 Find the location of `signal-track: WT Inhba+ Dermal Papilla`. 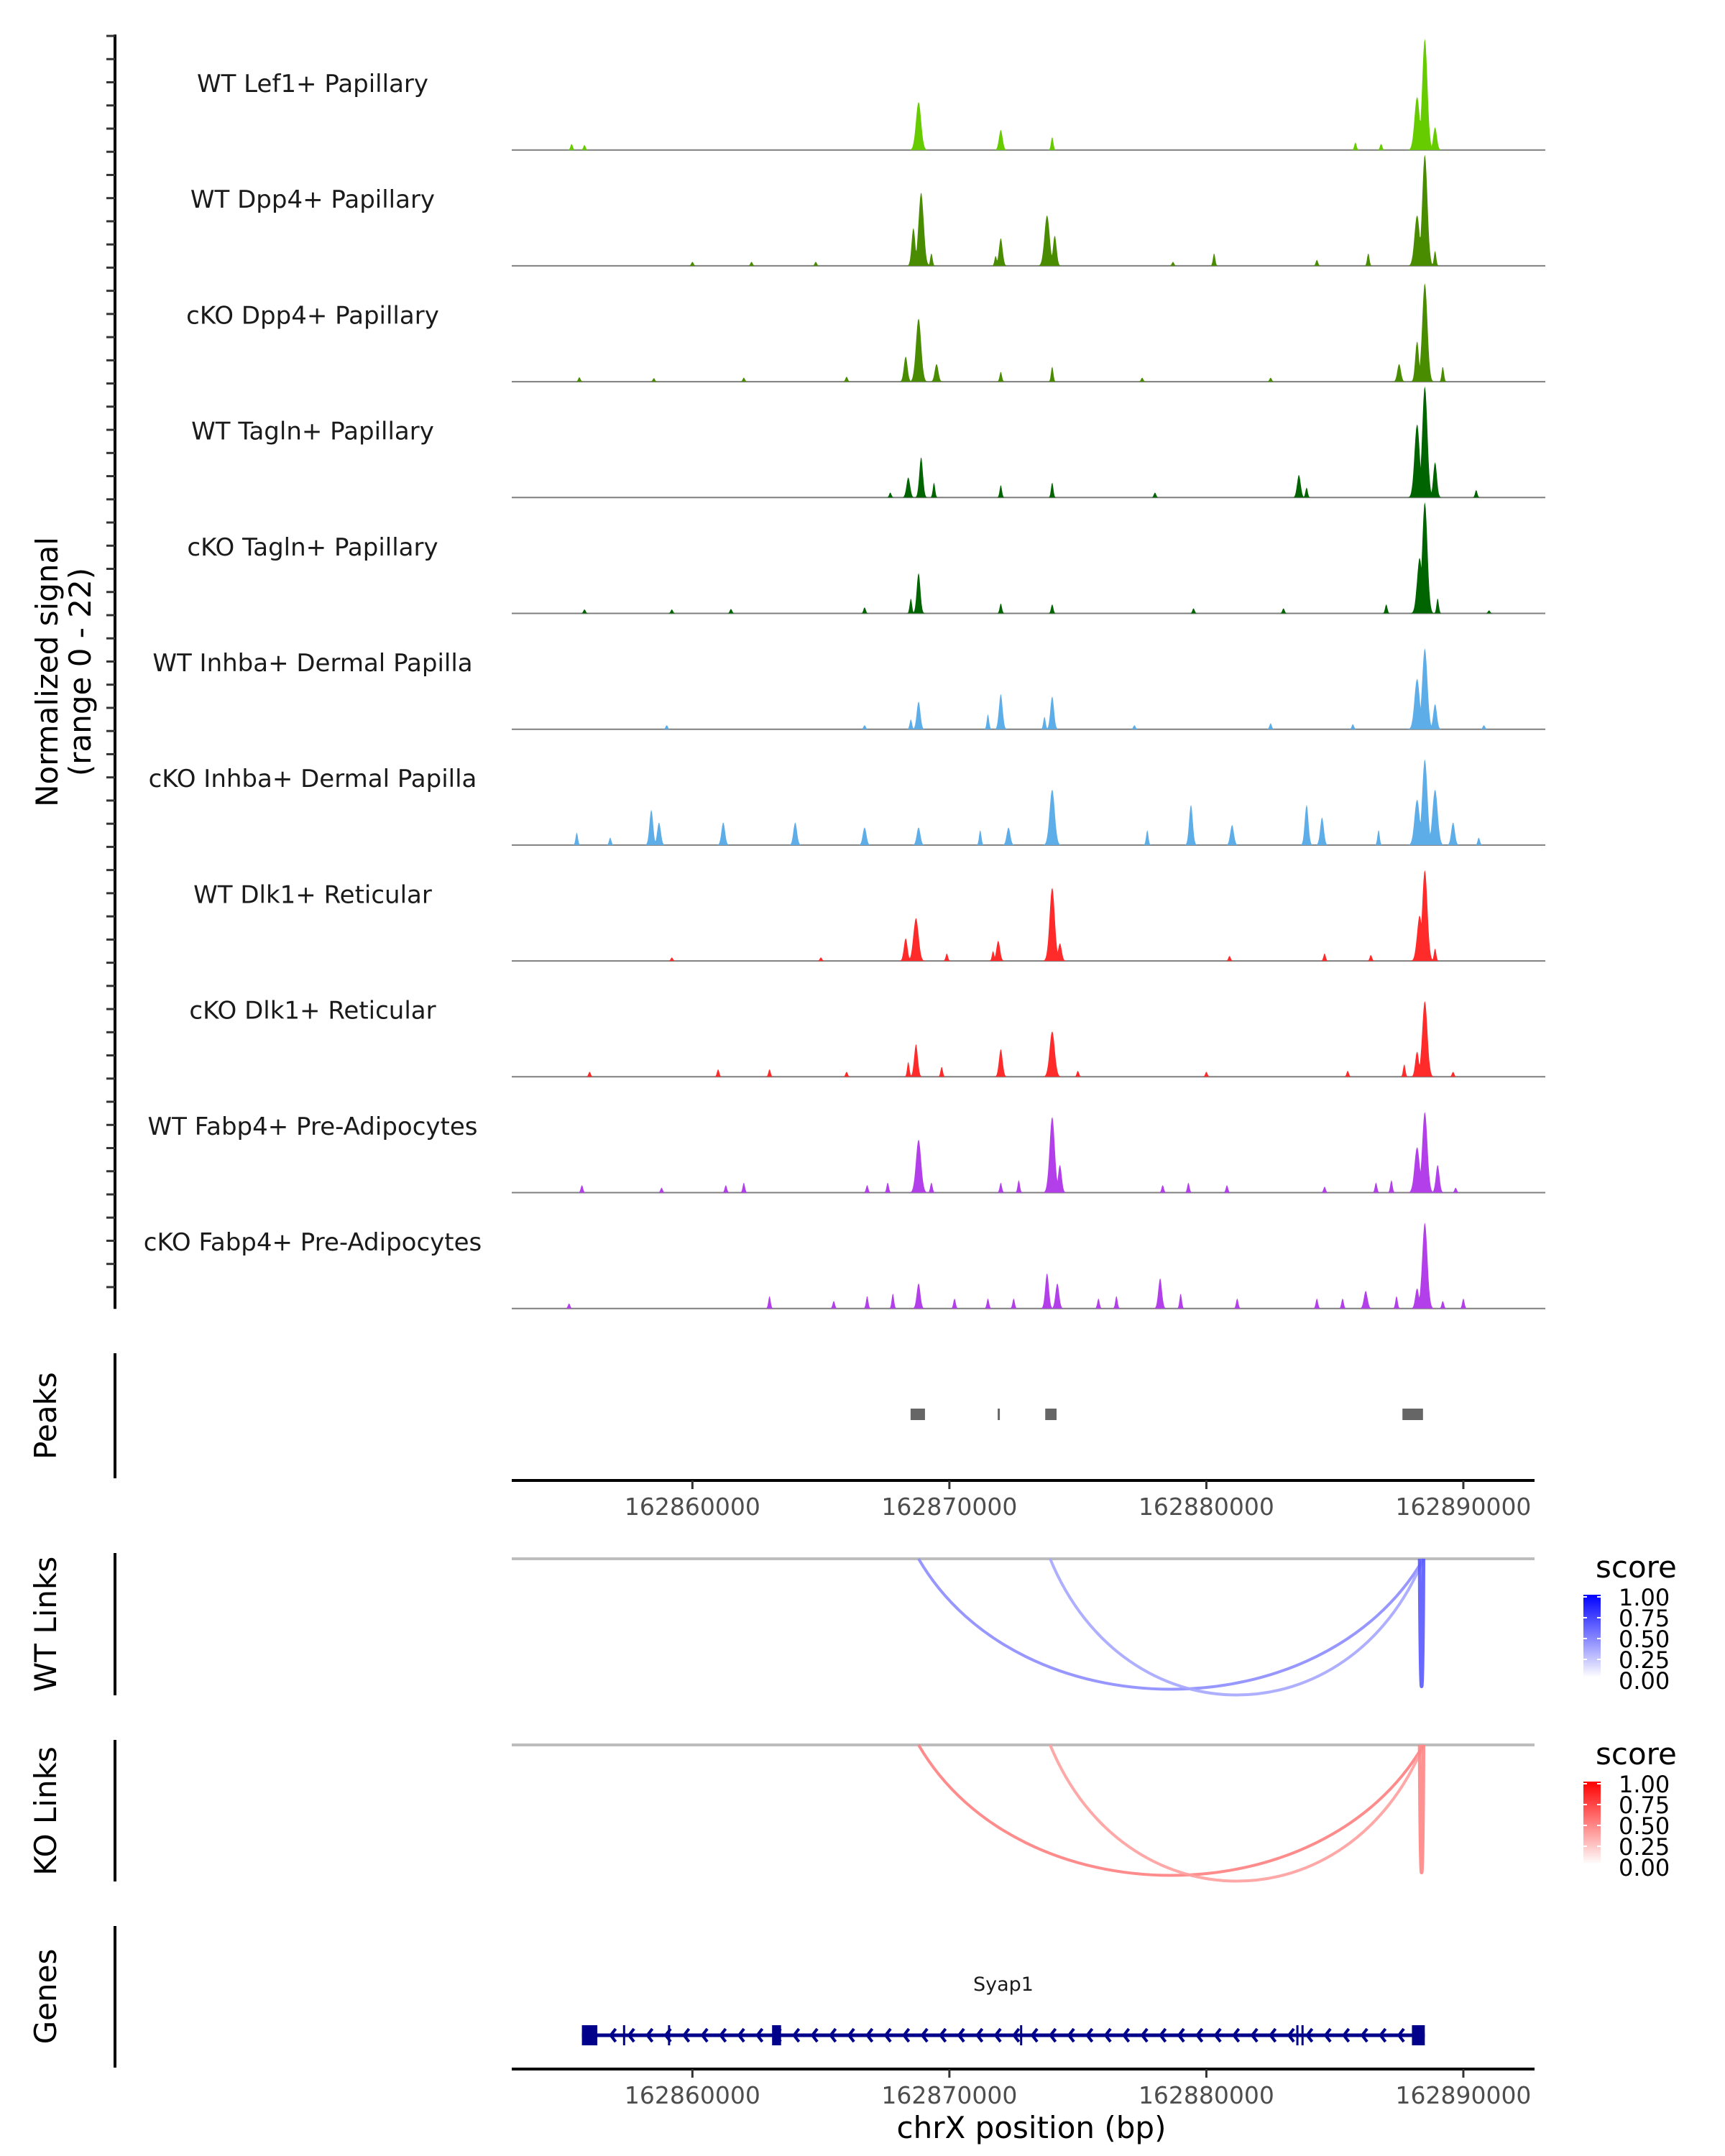

signal-track: WT Inhba+ Dermal Papilla is located at coordinates (848, 689).